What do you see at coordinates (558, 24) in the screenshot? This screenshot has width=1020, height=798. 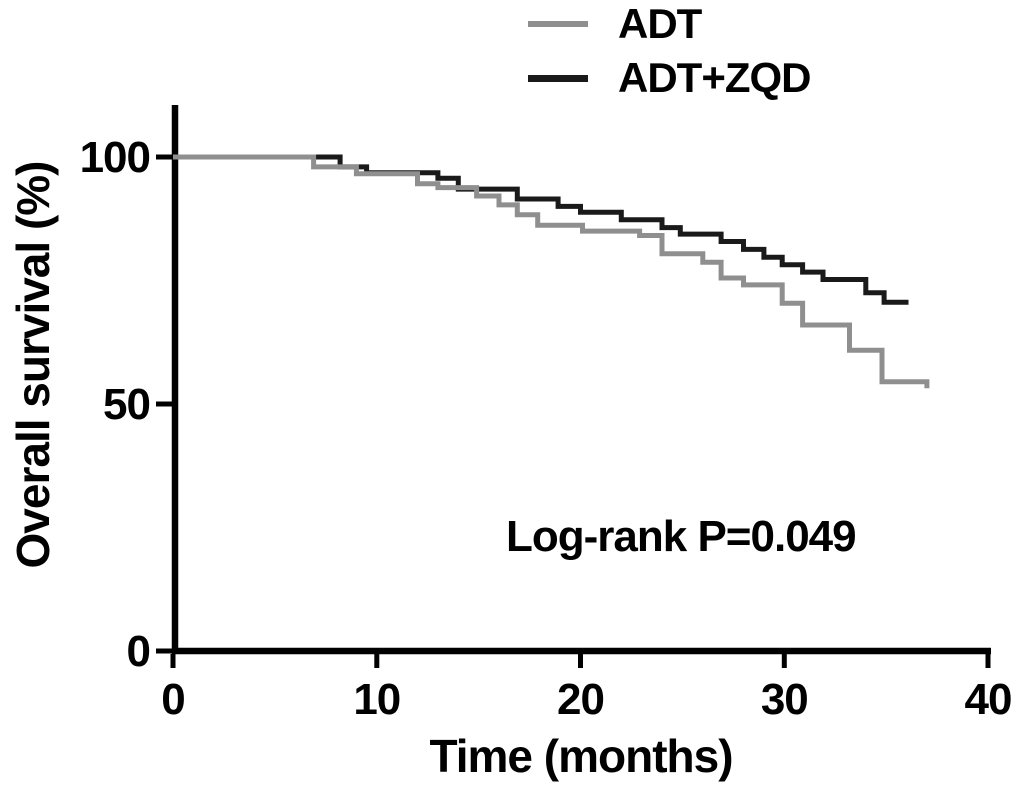 I see `adt-line-swatch` at bounding box center [558, 24].